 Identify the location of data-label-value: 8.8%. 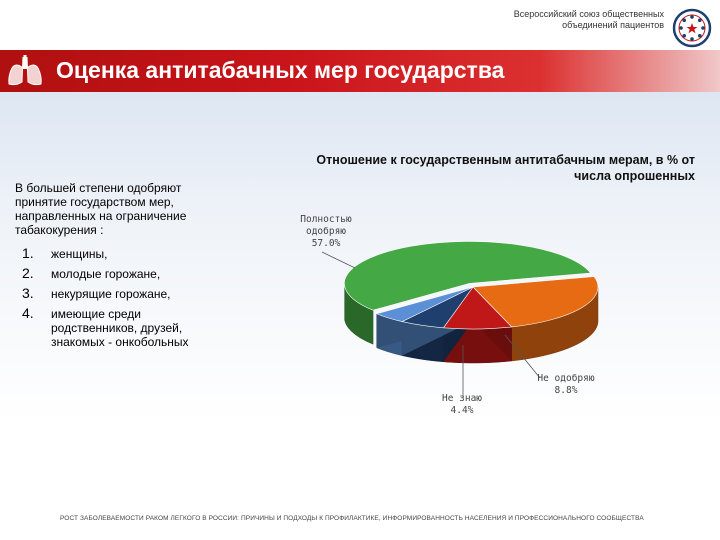
(566, 390).